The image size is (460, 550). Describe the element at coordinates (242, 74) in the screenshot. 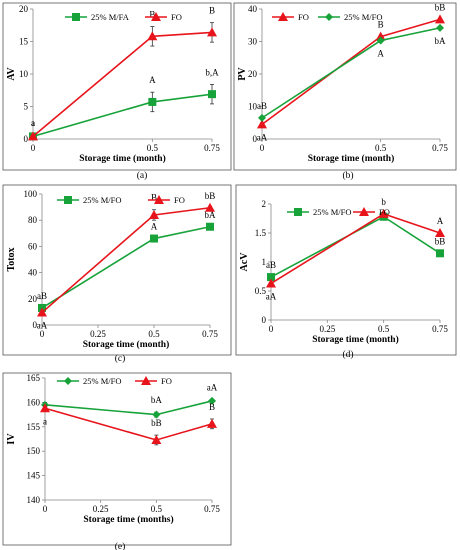

I see `y-axis-title: PV` at that location.